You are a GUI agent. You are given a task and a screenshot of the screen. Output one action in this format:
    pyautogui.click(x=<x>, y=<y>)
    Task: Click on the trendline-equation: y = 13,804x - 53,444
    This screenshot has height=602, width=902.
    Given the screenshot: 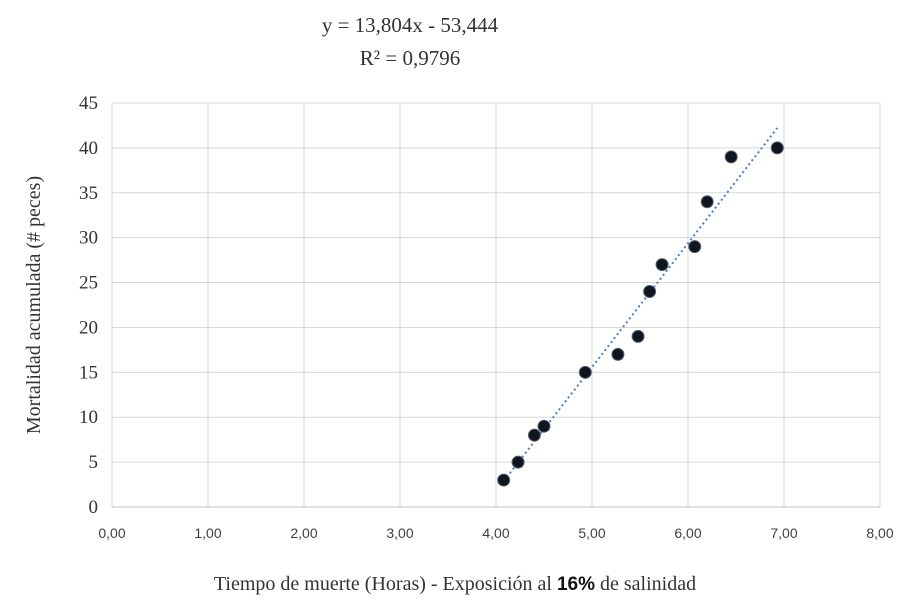 What is the action you would take?
    pyautogui.click(x=410, y=25)
    